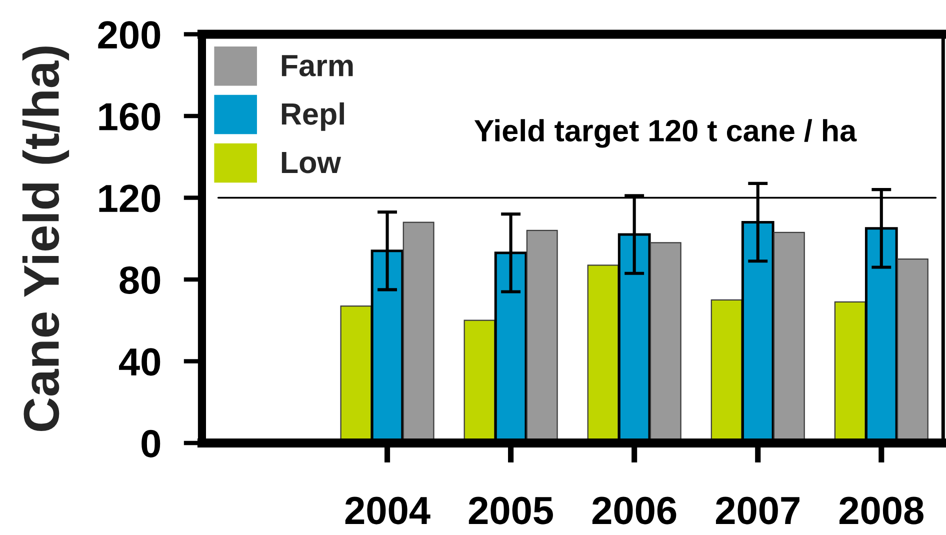 This screenshot has height=535, width=946. I want to click on y-tick-label: 40, so click(139, 362).